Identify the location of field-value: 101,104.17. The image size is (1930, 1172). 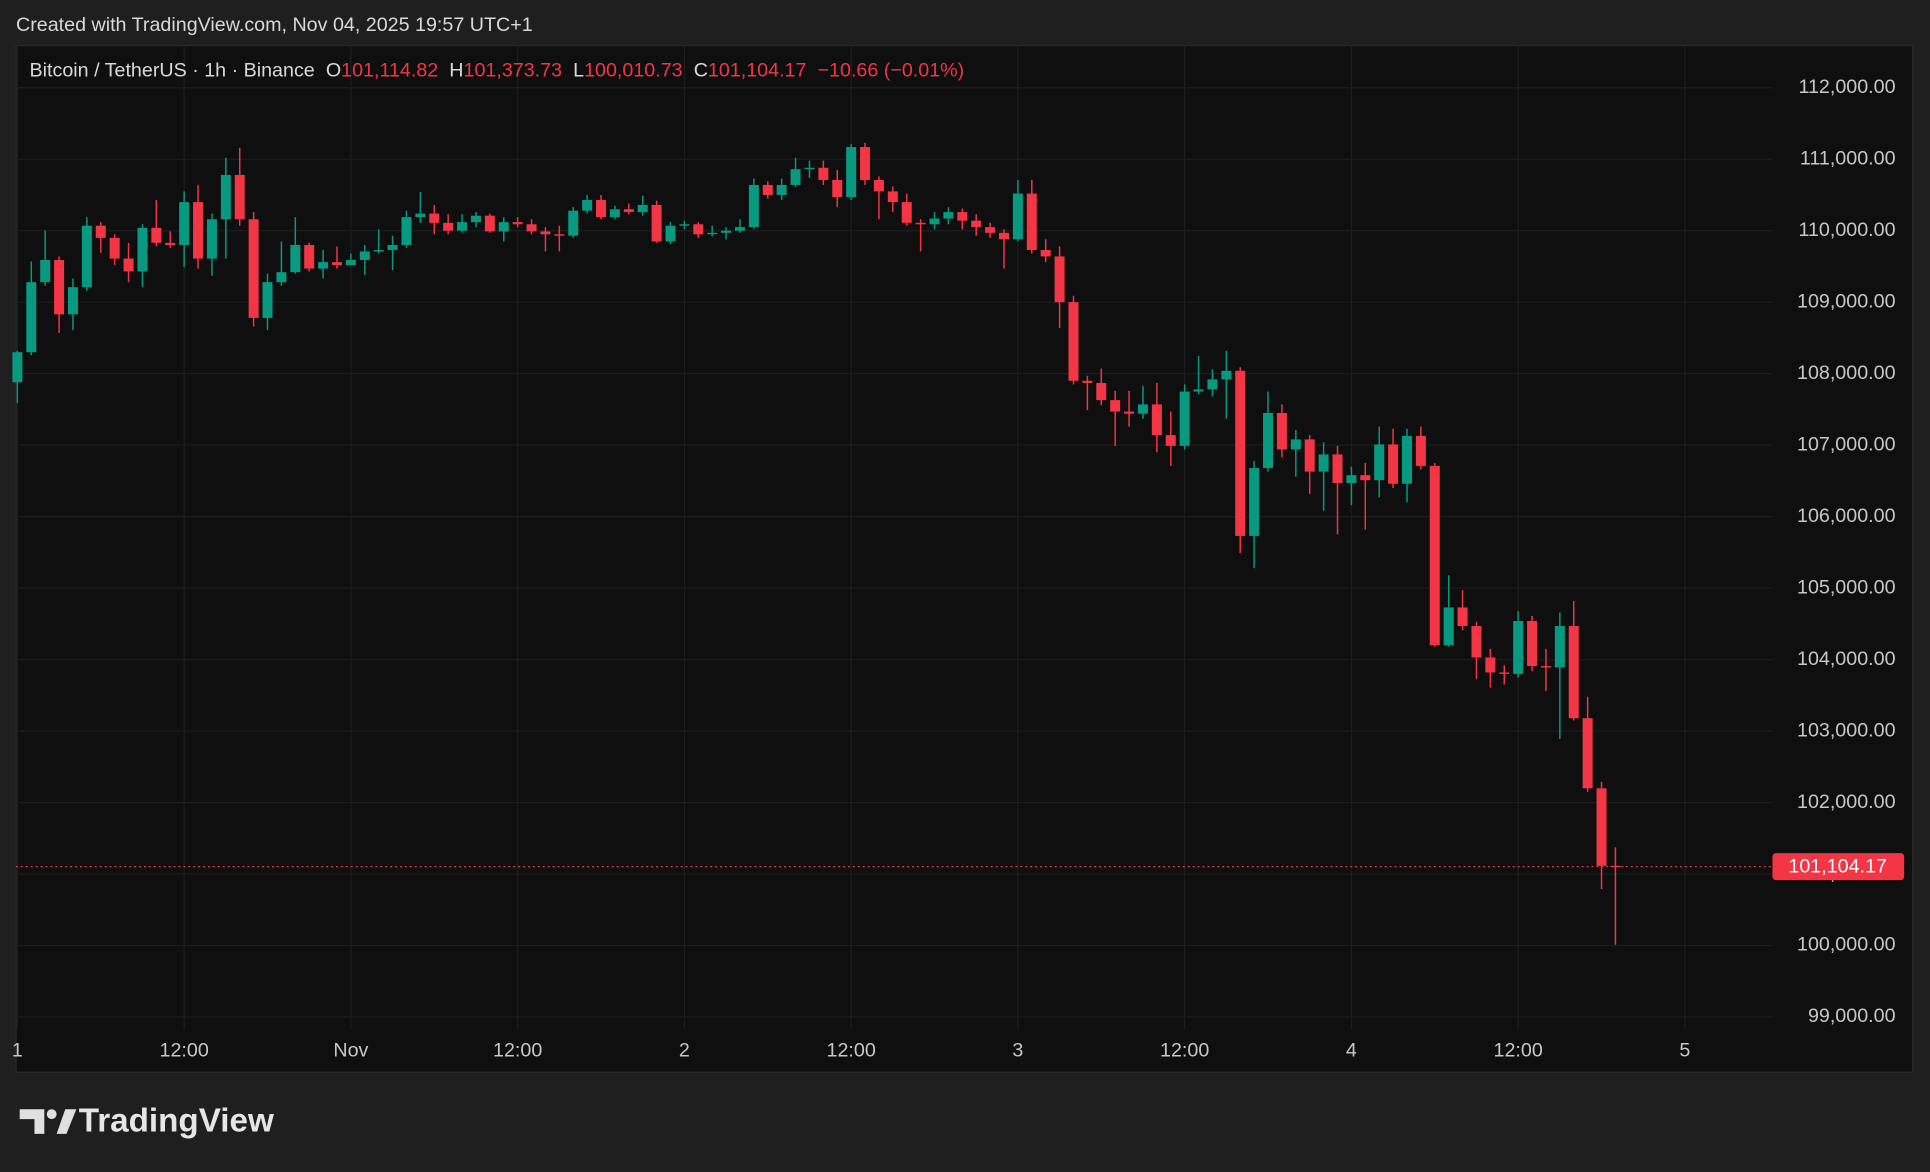
(757, 71).